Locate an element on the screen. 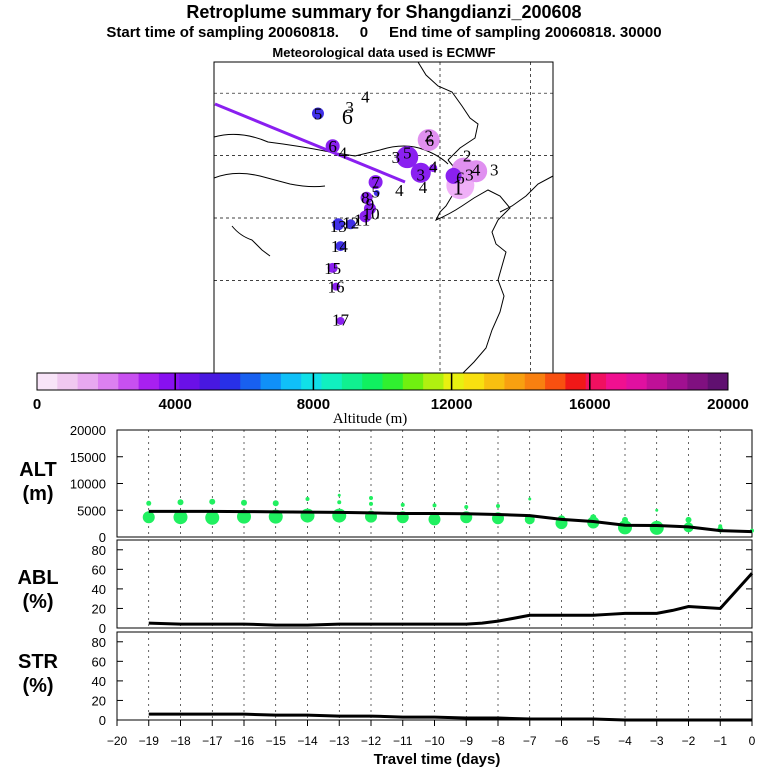 The image size is (768, 768). x-tick-label: −13 is located at coordinates (339, 741).